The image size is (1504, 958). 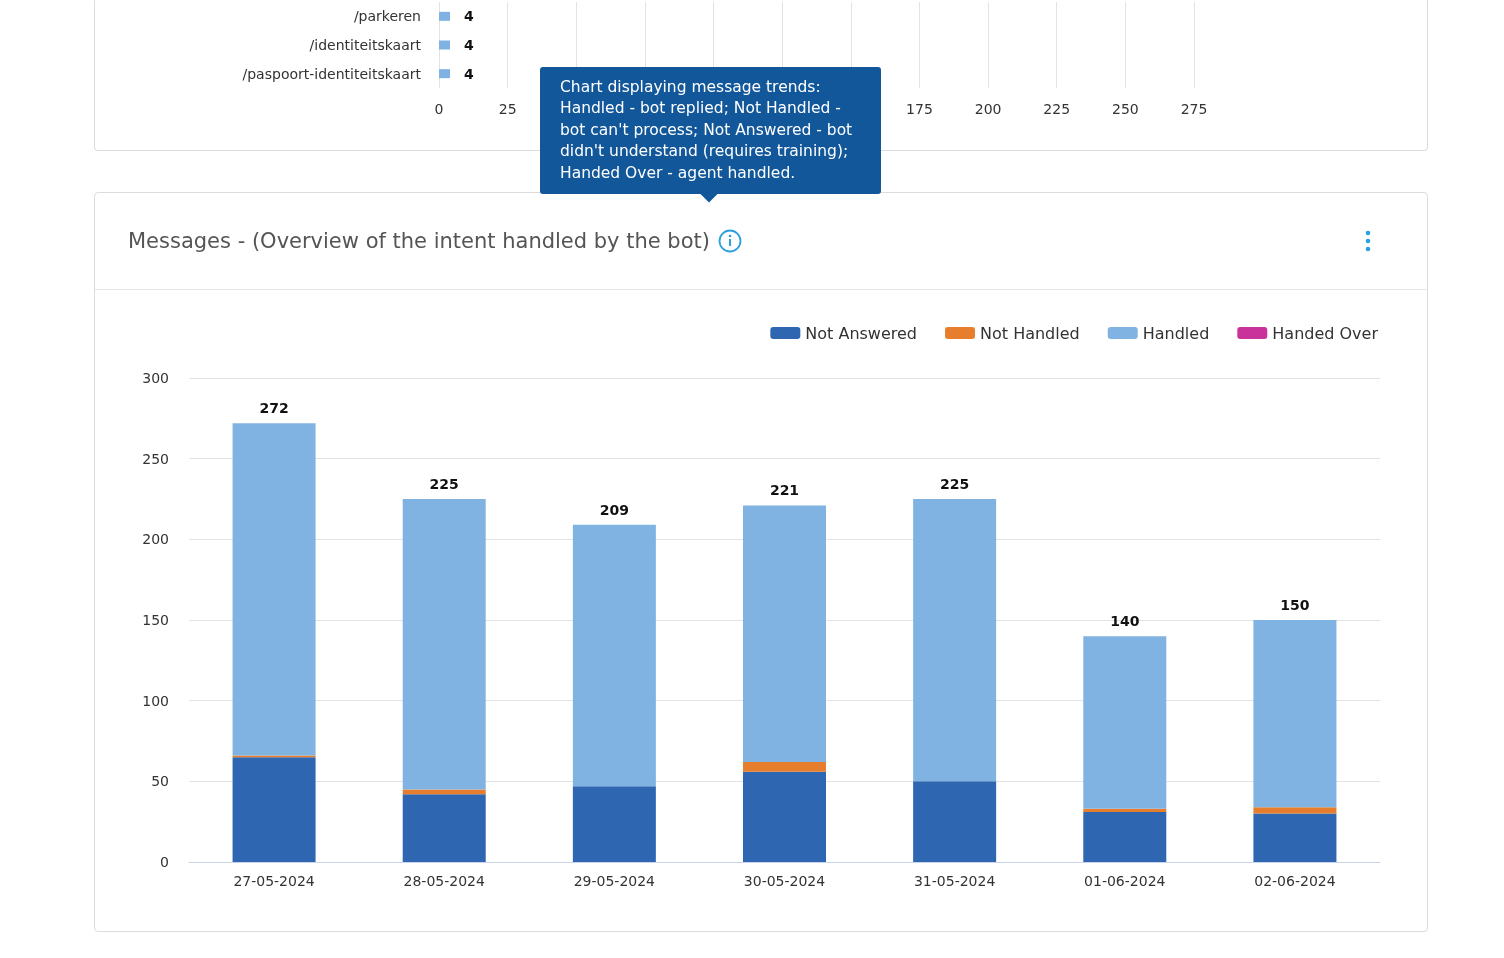 What do you see at coordinates (274, 881) in the screenshot?
I see `x-tick-label: 27-05-2024` at bounding box center [274, 881].